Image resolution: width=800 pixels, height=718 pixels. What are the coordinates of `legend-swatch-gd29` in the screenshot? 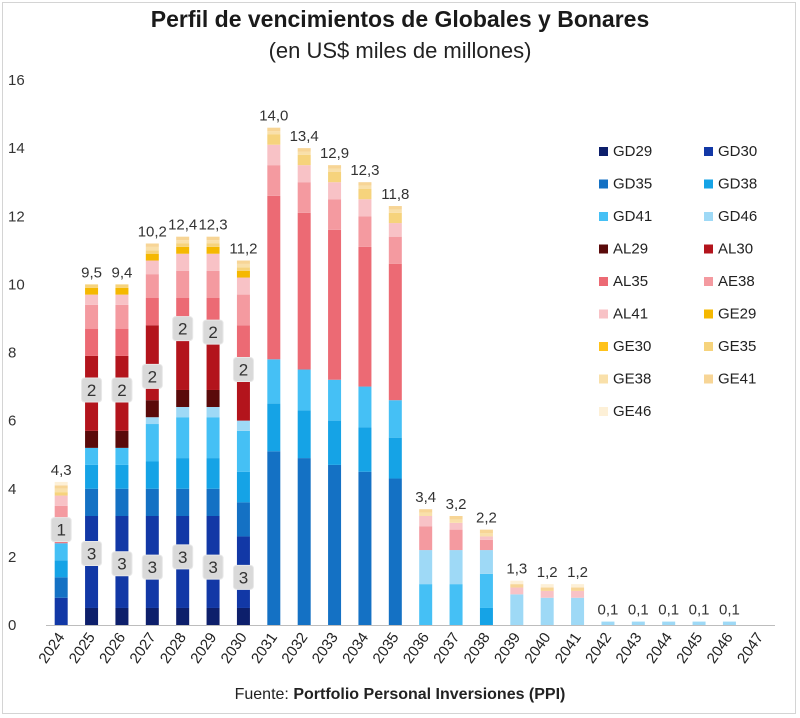 It's located at (603, 151).